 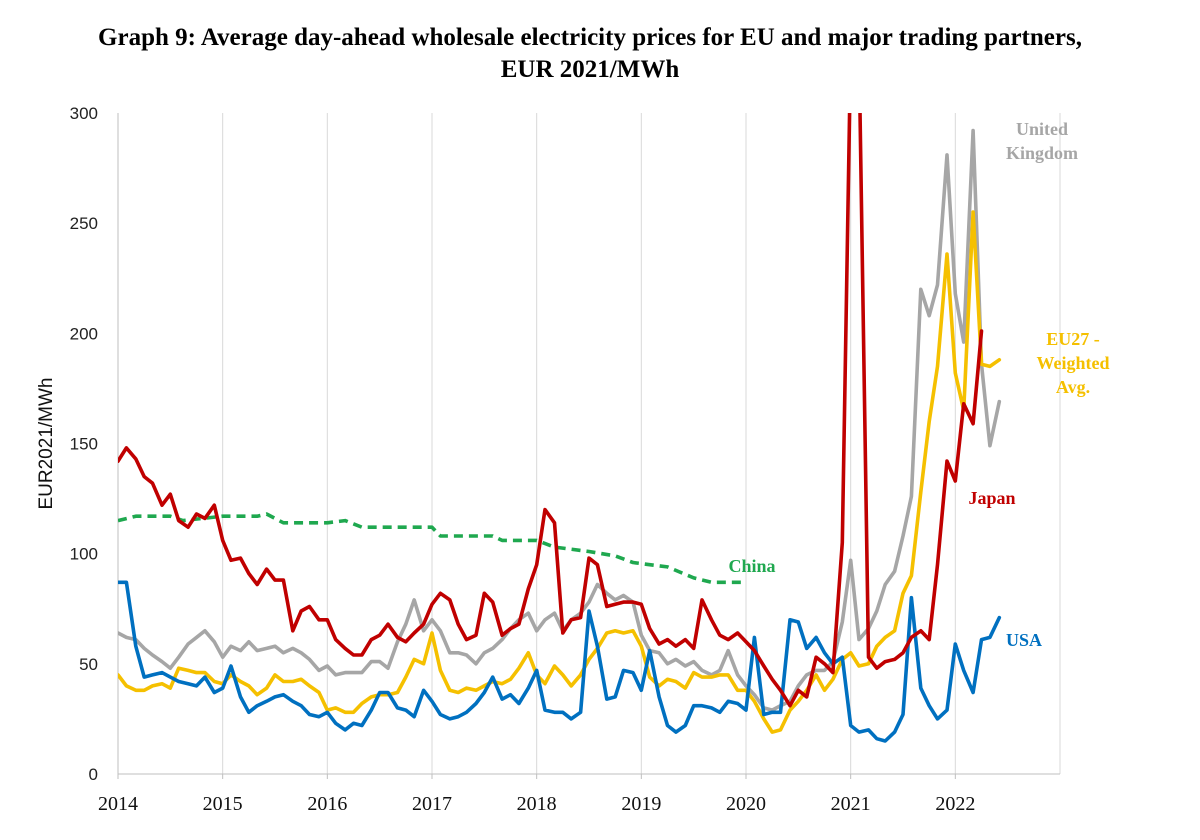 What do you see at coordinates (560, 661) in the screenshot?
I see `series-line-usa` at bounding box center [560, 661].